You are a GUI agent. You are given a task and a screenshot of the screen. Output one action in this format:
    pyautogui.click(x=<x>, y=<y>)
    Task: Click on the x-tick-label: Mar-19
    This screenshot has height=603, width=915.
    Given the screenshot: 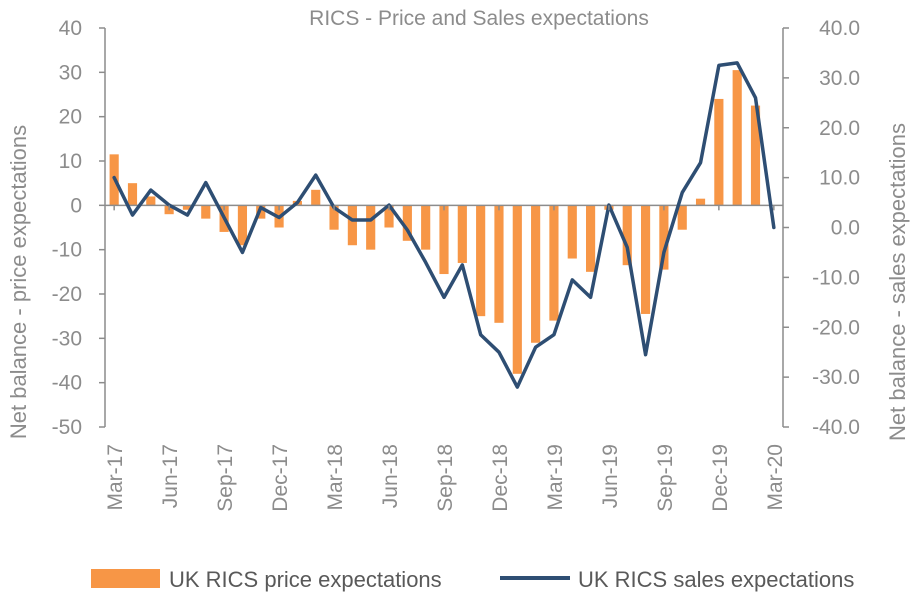 What is the action you would take?
    pyautogui.click(x=555, y=477)
    